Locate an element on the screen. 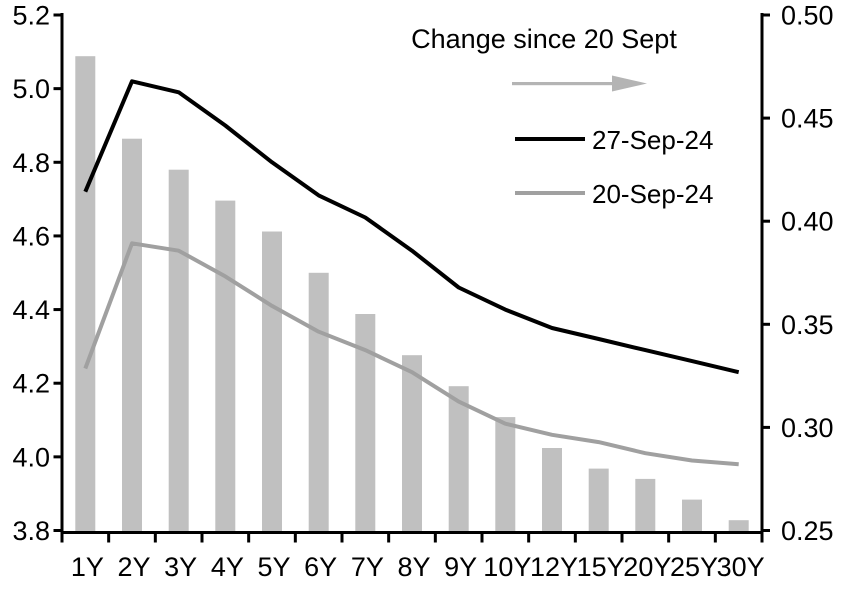  left-axis-tick-label: 4.2 is located at coordinates (31, 384).